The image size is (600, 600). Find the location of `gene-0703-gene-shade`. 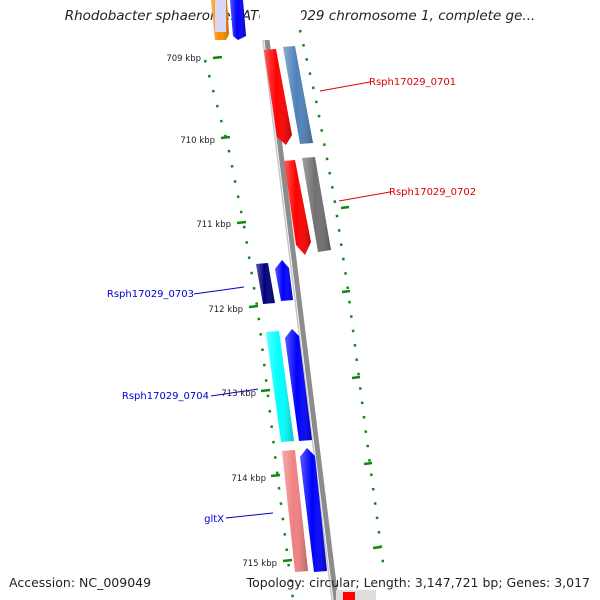

gene-0703-gene-shade is located at coordinates (284, 280).